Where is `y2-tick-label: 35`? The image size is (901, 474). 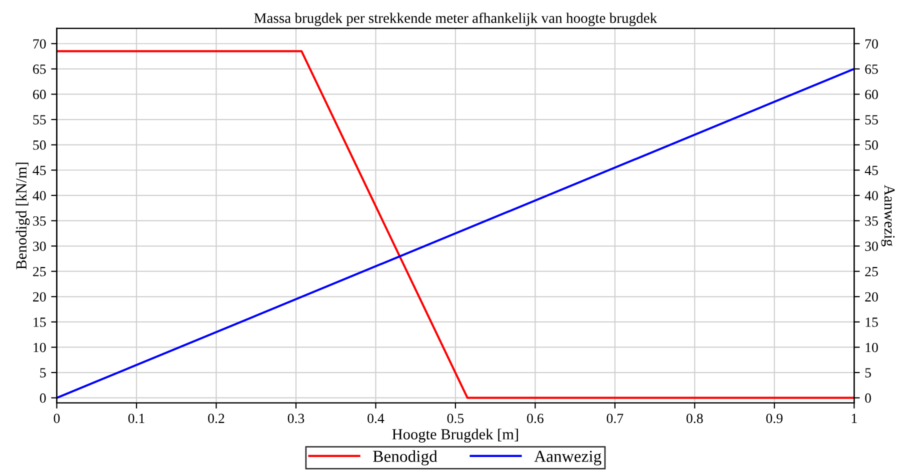 y2-tick-label: 35 is located at coordinates (871, 221).